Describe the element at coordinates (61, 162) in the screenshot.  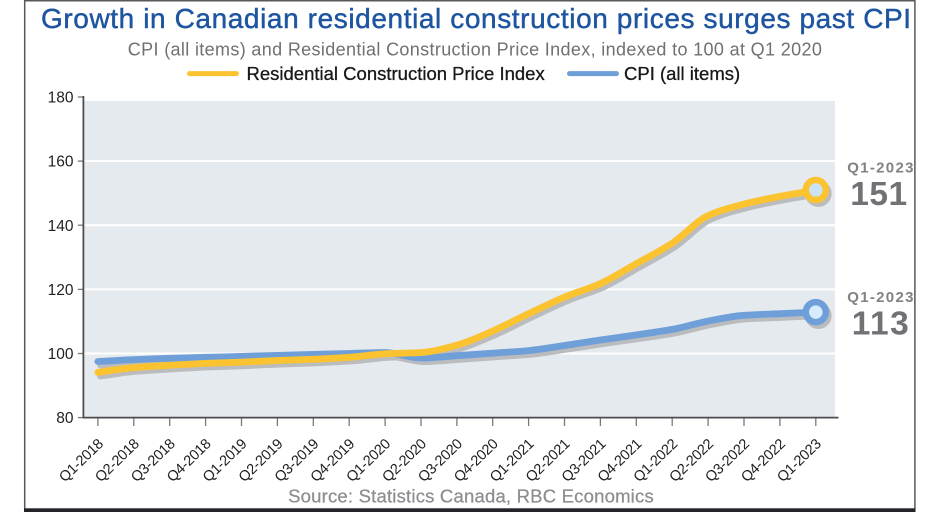
I see `svg-text: 160` at that location.